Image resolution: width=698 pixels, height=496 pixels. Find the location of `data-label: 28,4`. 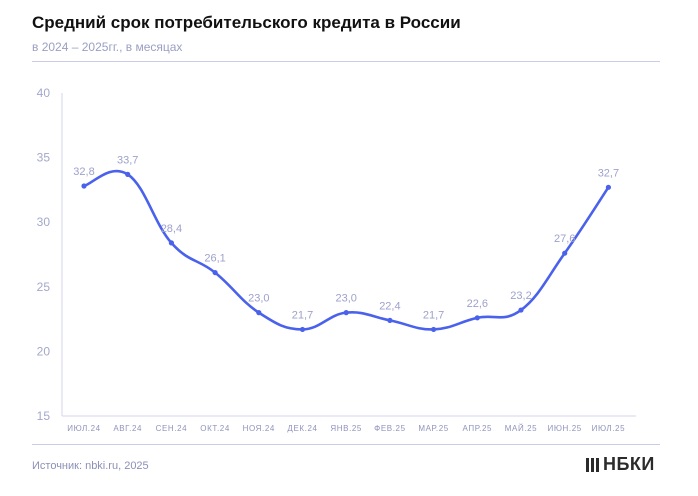

data-label: 28,4 is located at coordinates (171, 229).